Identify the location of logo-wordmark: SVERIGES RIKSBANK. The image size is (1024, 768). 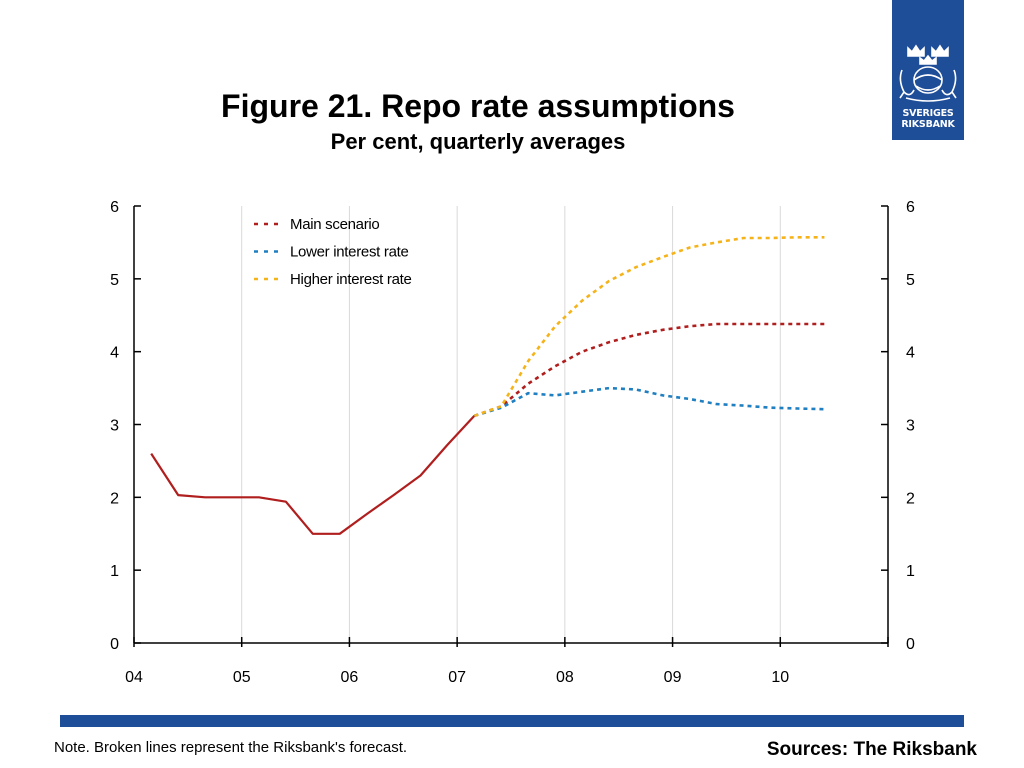
(928, 119).